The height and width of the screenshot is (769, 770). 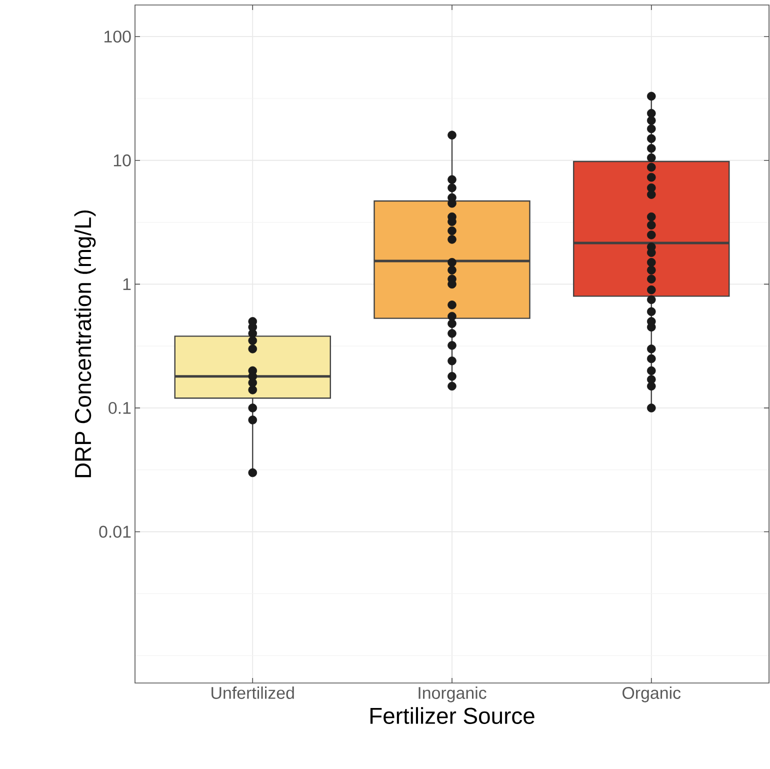 I want to click on x-axis-title: Fertilizer Source, so click(x=452, y=715).